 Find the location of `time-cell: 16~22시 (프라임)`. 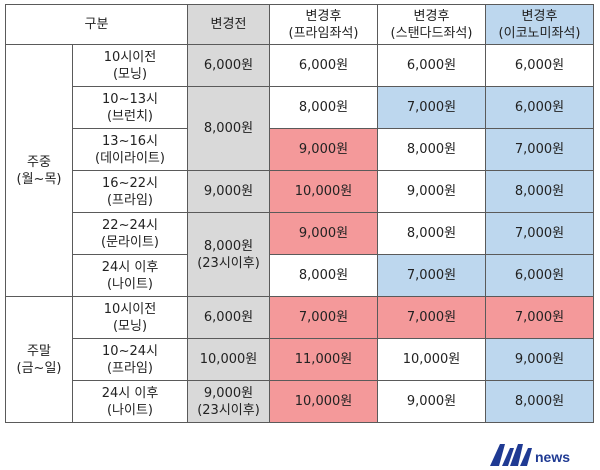

time-cell: 16~22시 (프라임) is located at coordinates (130, 191).